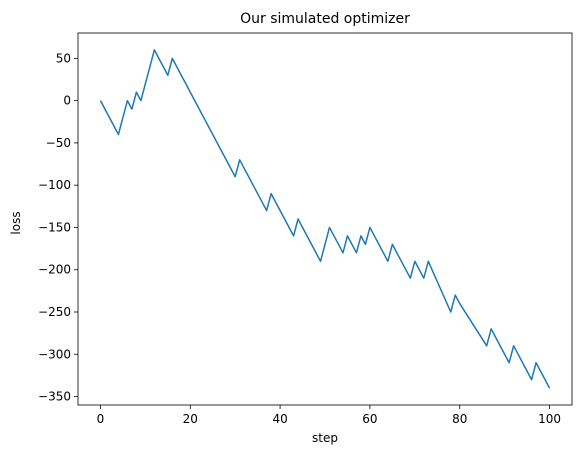  I want to click on x-tick-label: 20, so click(190, 419).